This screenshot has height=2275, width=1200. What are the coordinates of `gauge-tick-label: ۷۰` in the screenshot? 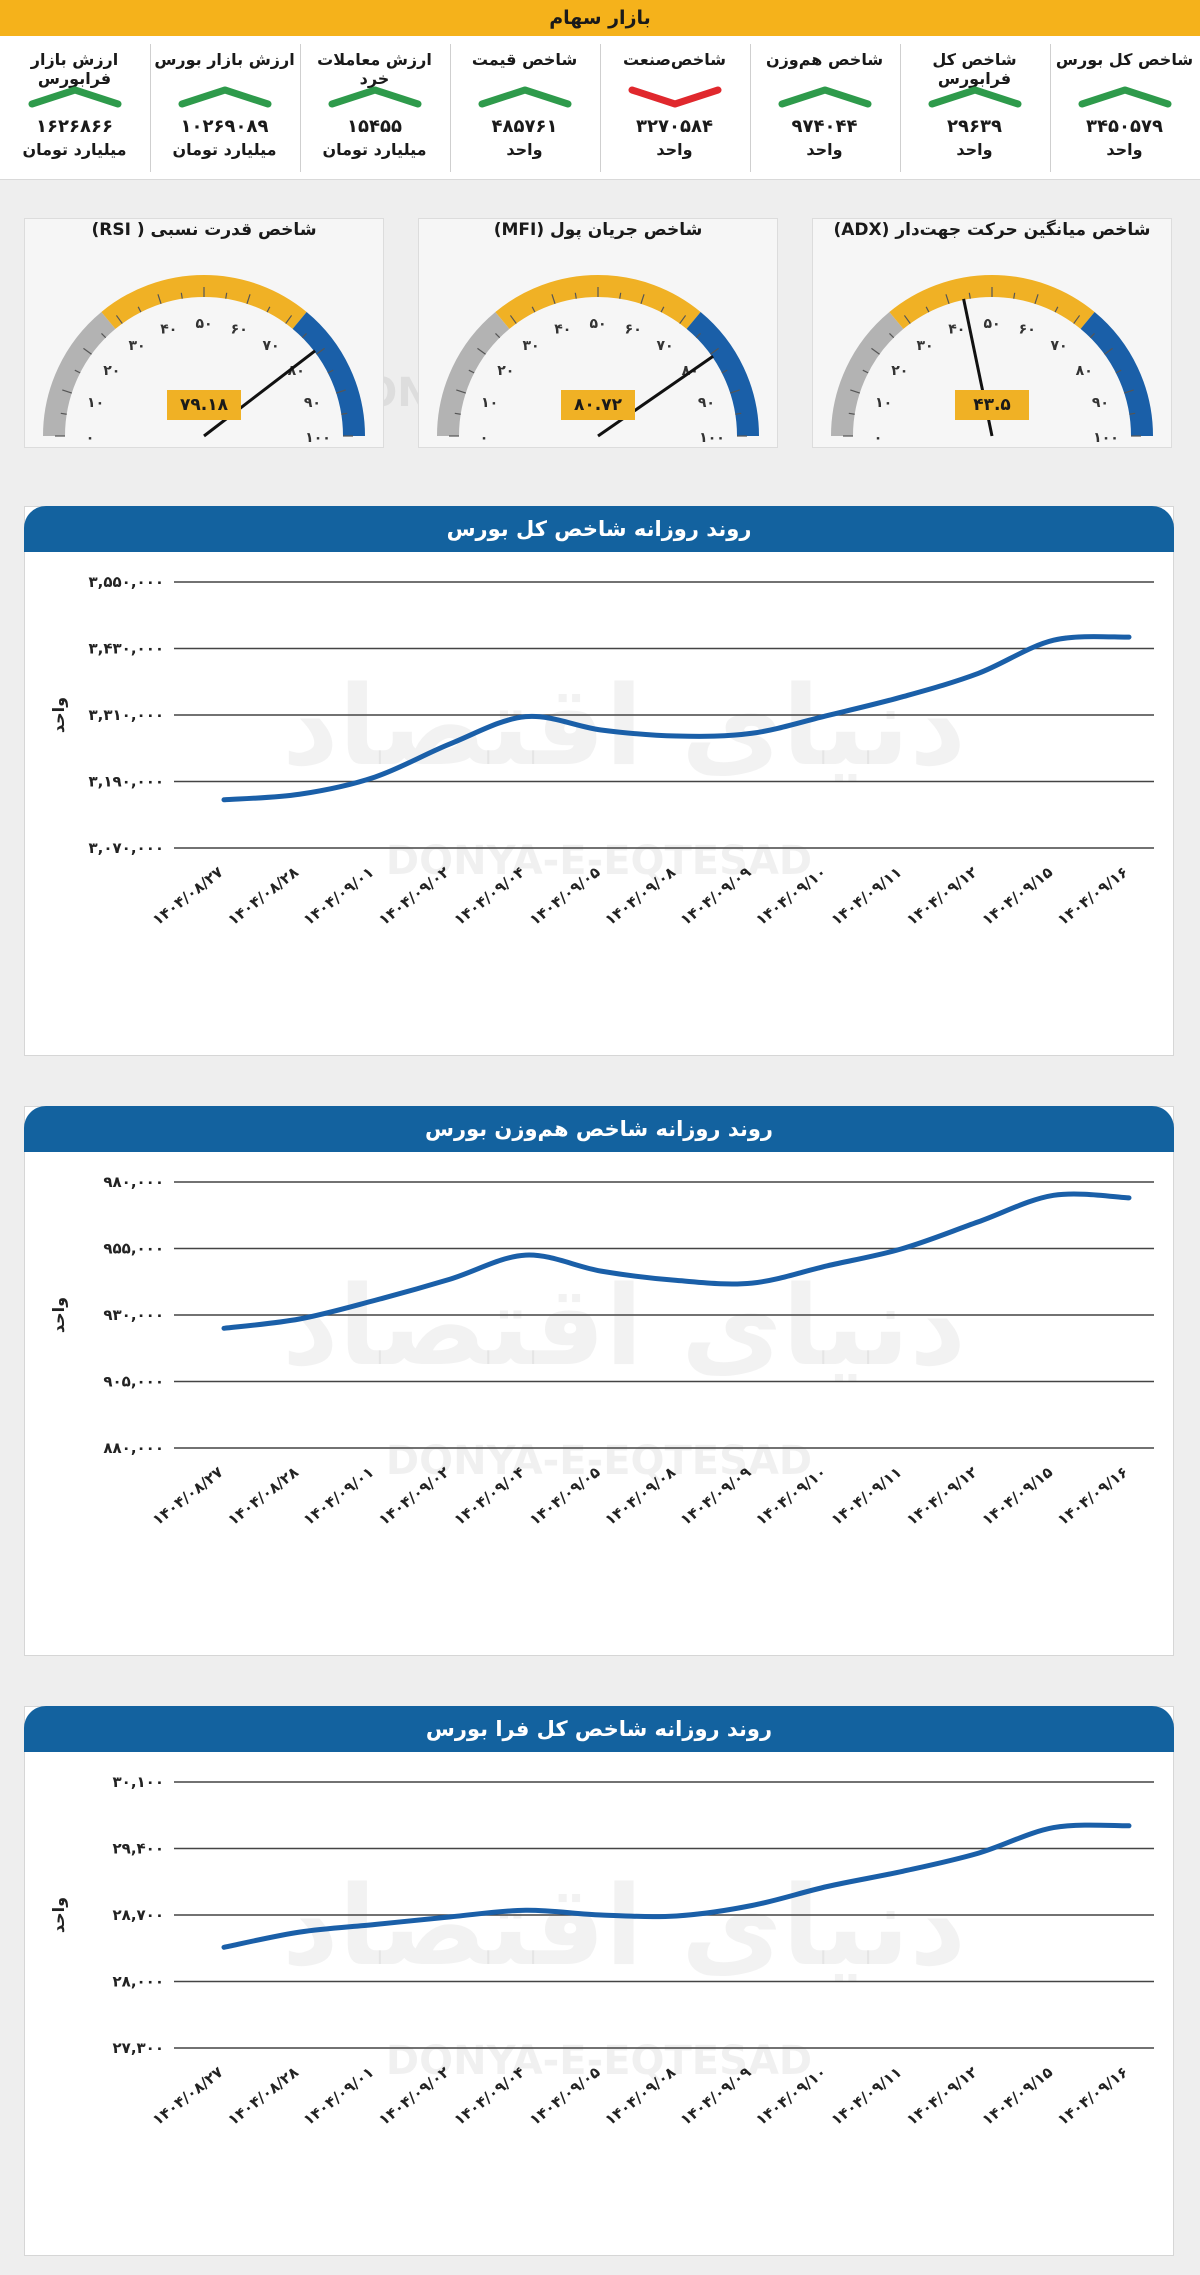 It's located at (1058, 346).